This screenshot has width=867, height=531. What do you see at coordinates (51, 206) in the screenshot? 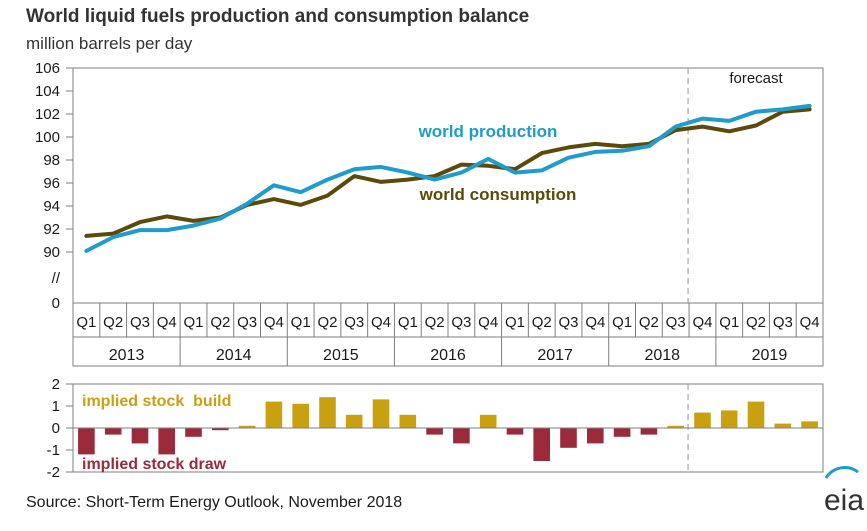
I see `y-tick-label: 94` at bounding box center [51, 206].